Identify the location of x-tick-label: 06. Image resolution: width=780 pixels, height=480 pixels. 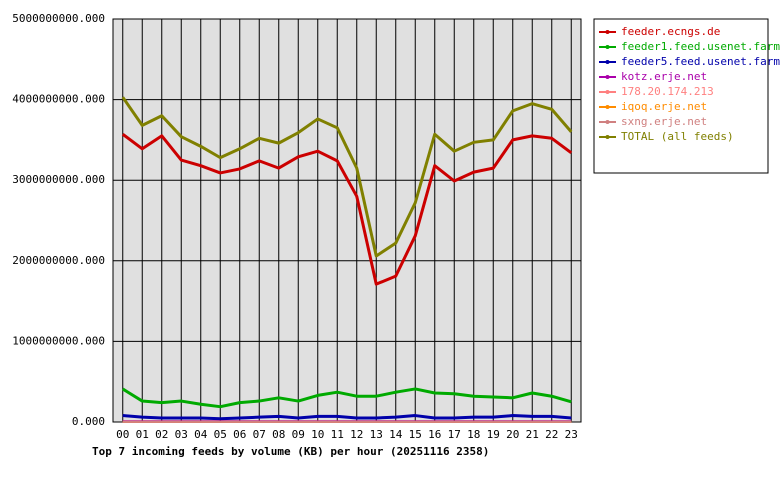
(239, 434).